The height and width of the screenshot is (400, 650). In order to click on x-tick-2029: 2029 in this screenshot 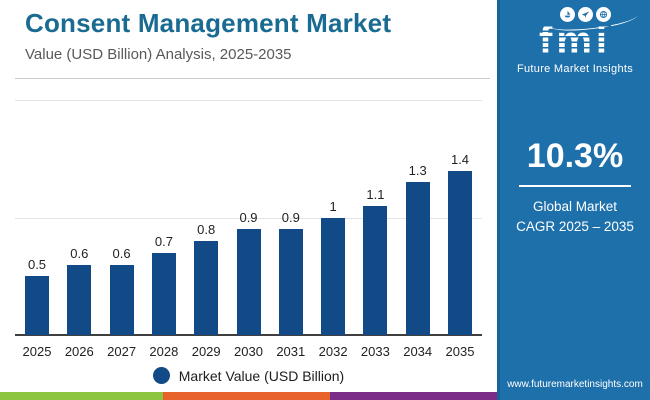, I will do `click(206, 351)`.